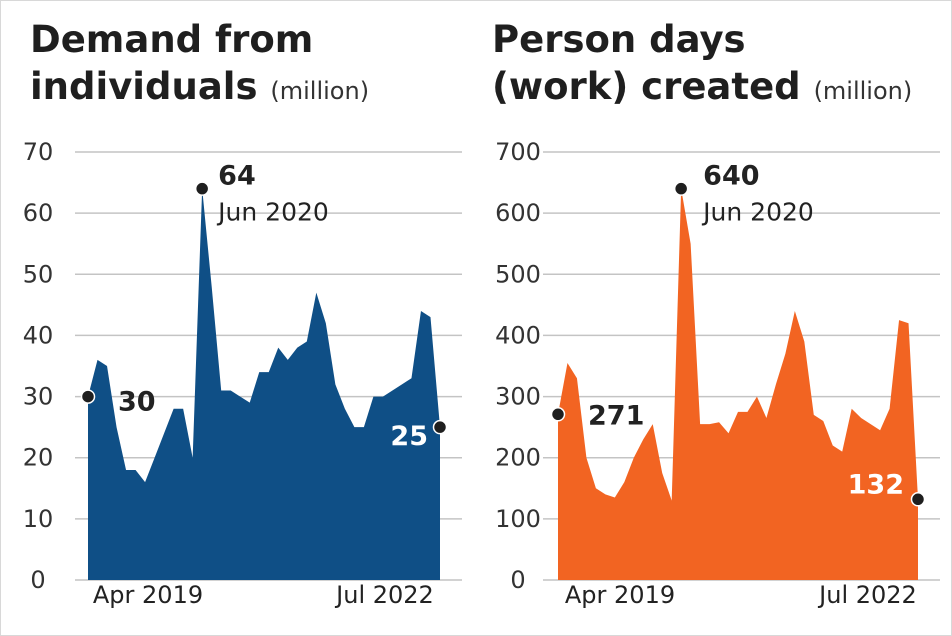 The width and height of the screenshot is (952, 636). I want to click on y-tick-label: 100, so click(518, 519).